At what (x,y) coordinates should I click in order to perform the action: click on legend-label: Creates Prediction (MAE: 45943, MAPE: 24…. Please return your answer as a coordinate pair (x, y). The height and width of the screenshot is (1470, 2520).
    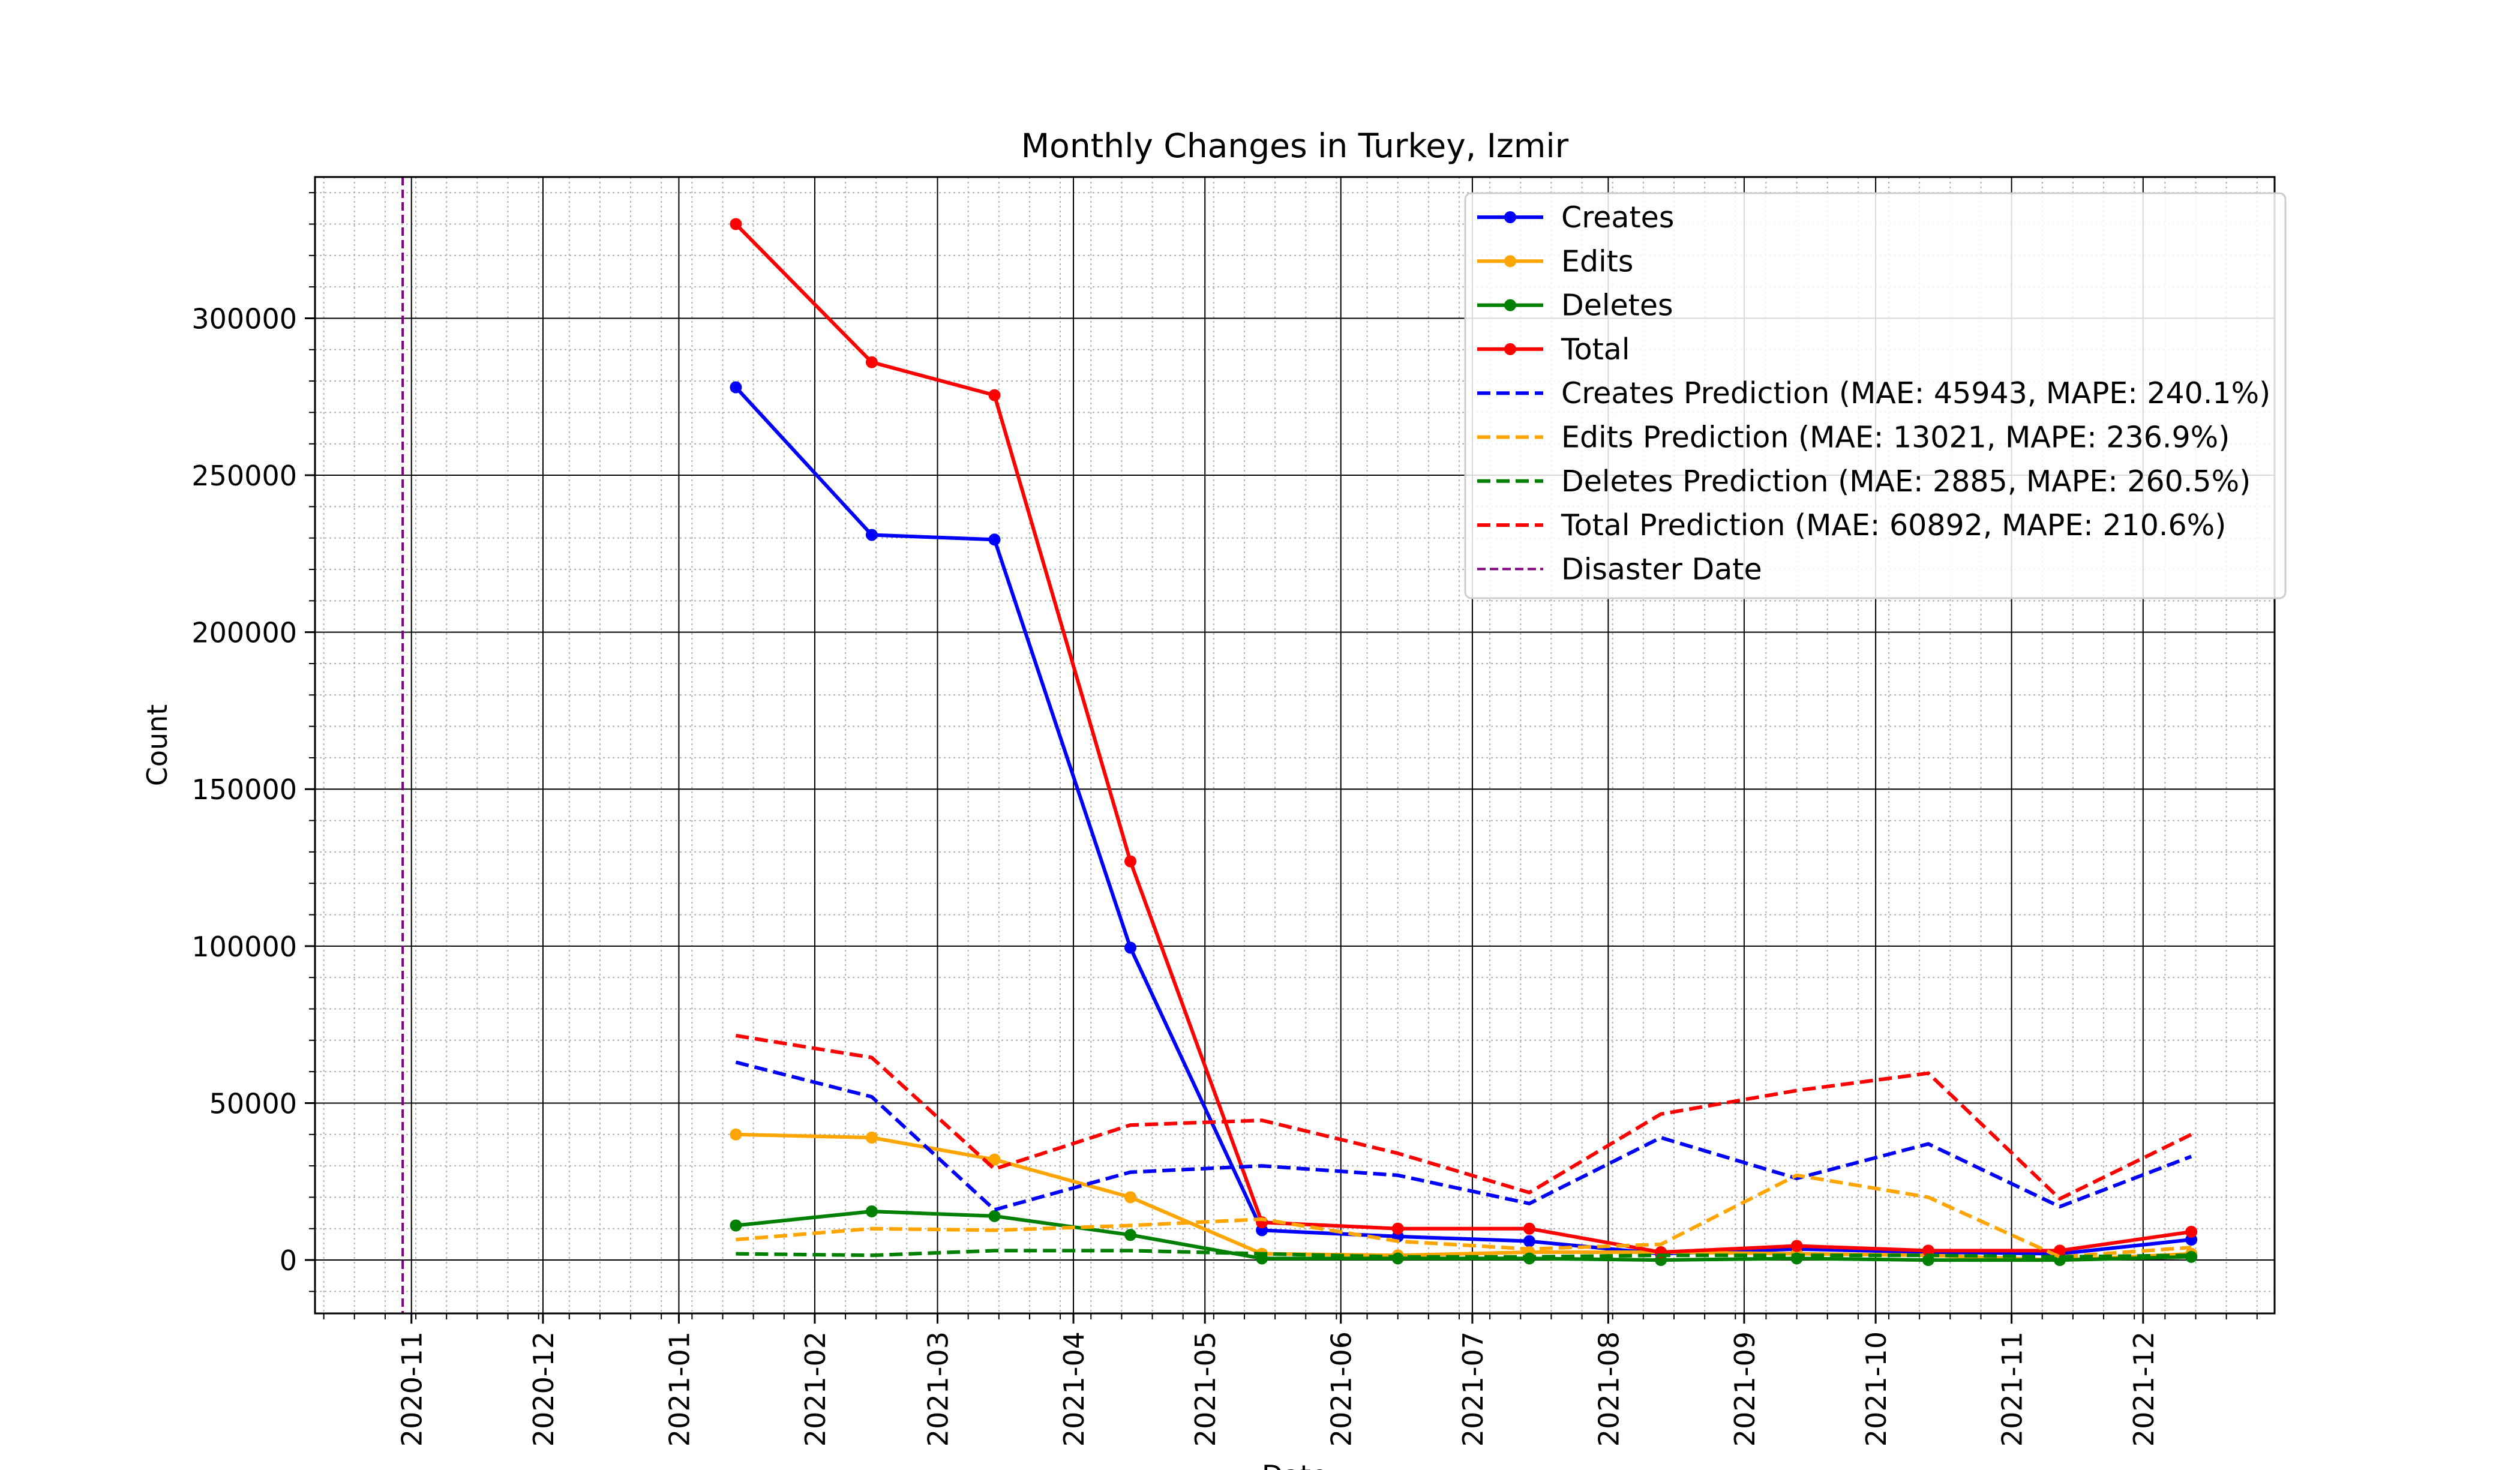
    Looking at the image, I should click on (1915, 393).